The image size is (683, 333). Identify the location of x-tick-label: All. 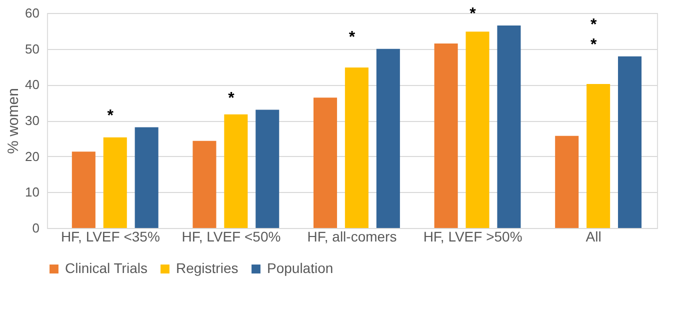
(594, 236).